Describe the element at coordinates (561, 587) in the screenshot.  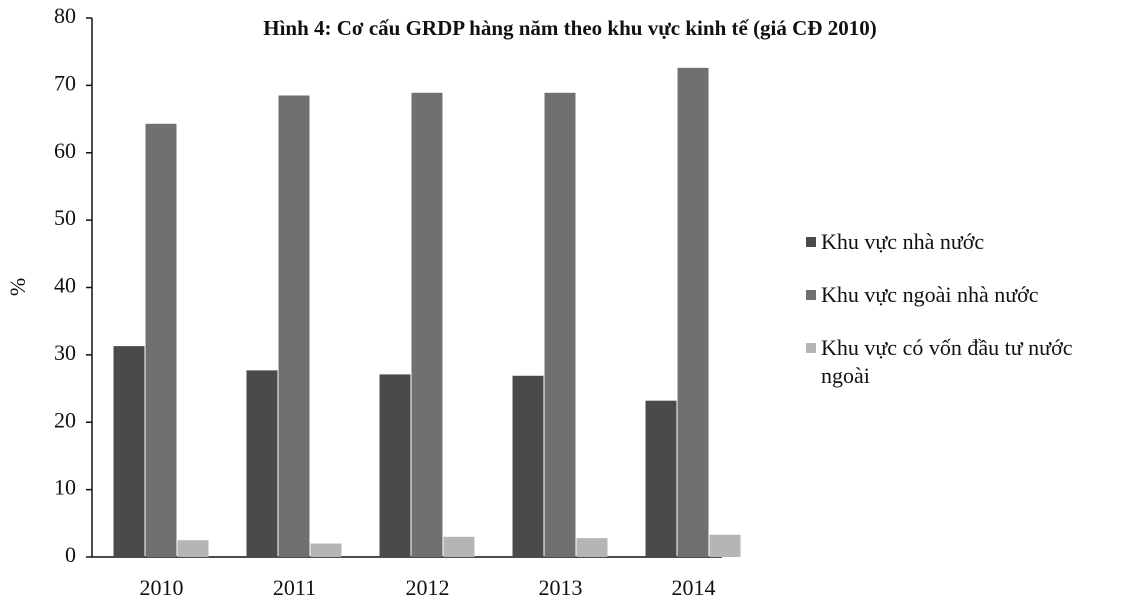
I see `x-tick-label: 2013` at that location.